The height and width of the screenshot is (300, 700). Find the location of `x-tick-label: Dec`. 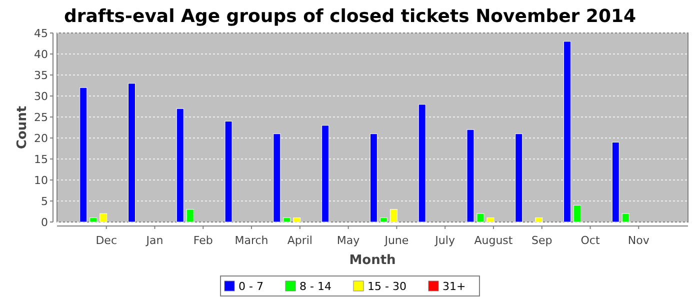

x-tick-label: Dec is located at coordinates (107, 240).